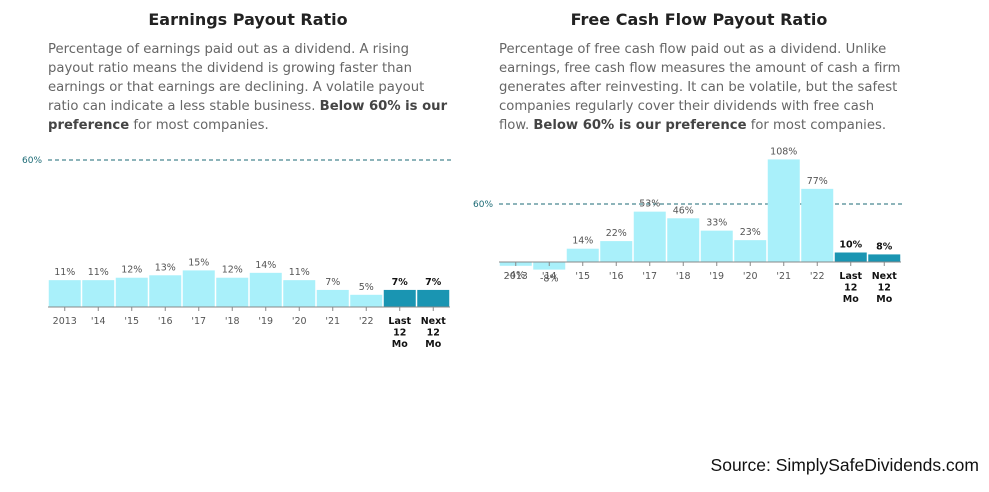  I want to click on tick-label-line: '15, so click(131, 321).